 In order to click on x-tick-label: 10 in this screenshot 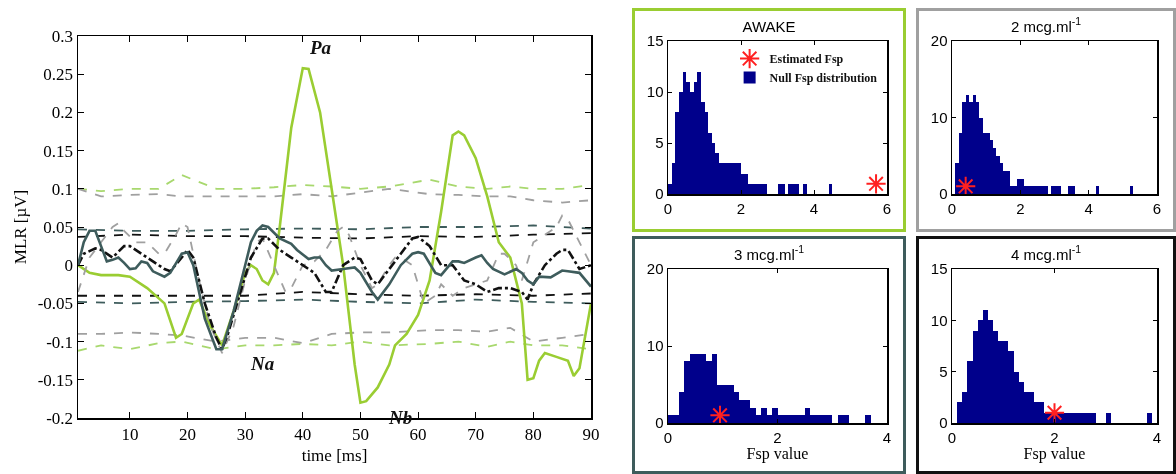, I will do `click(130, 434)`.